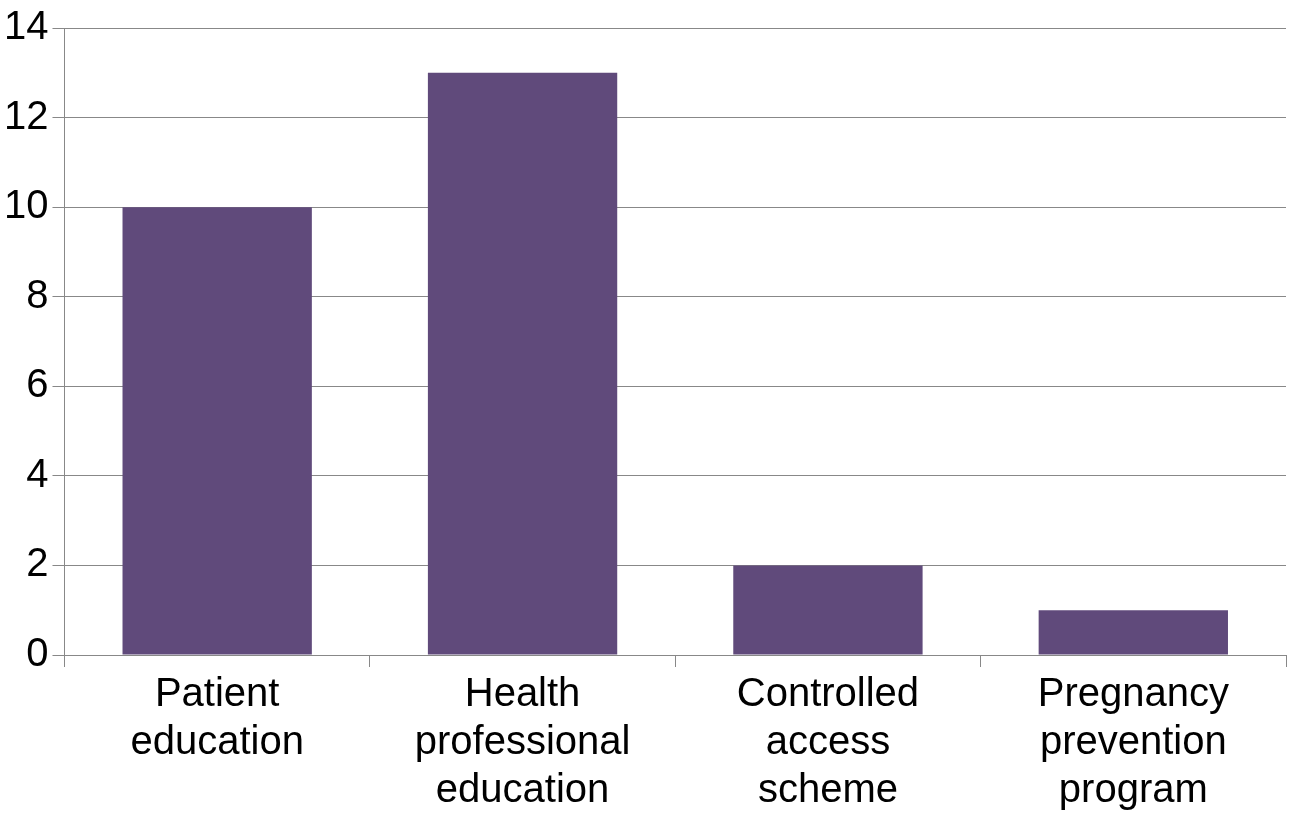 Image resolution: width=1296 pixels, height=819 pixels. I want to click on y-tick-label: 2, so click(37, 562).